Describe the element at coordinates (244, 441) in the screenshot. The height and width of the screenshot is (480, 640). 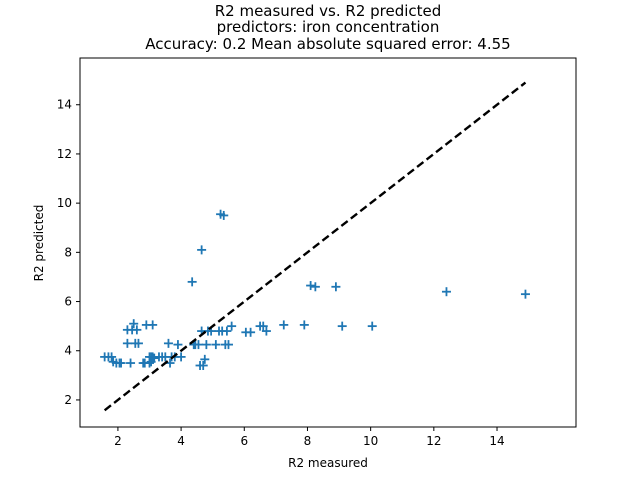
I see `x-tick-label: 6` at that location.